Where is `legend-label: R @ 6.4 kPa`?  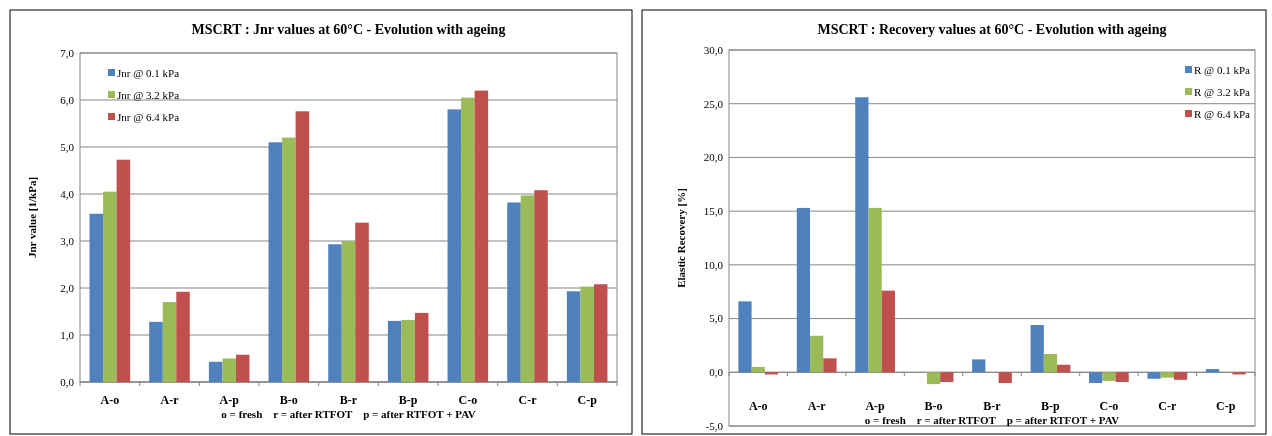 legend-label: R @ 6.4 kPa is located at coordinates (1222, 113).